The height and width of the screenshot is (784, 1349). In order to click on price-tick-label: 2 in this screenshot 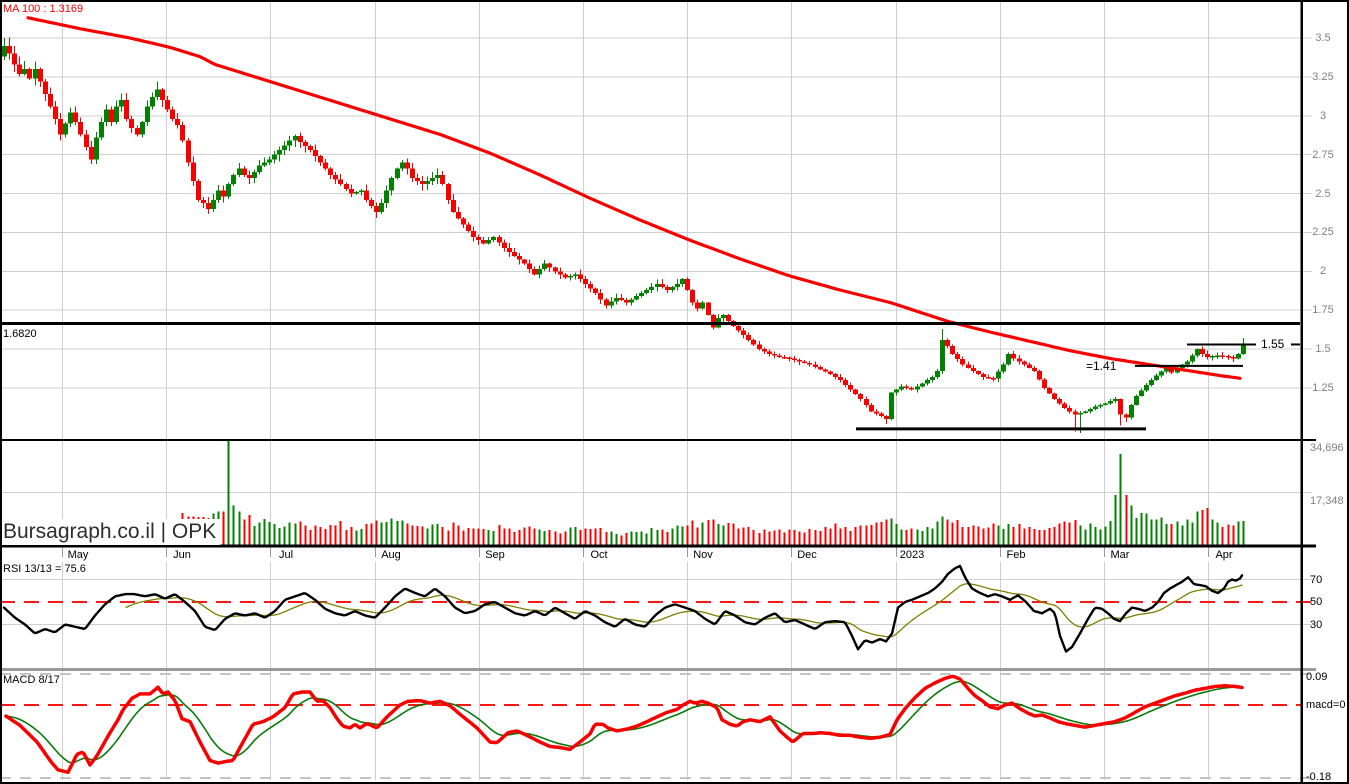, I will do `click(1323, 271)`.